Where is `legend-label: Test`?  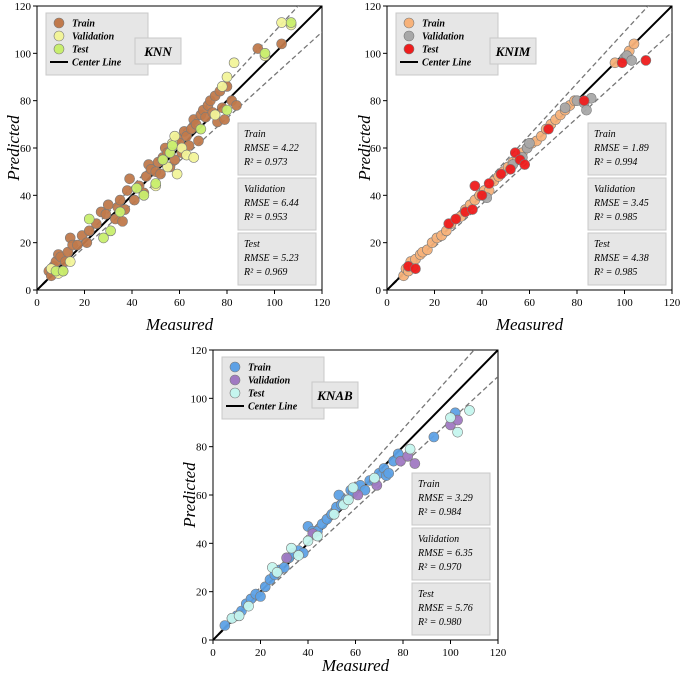
legend-label: Test is located at coordinates (257, 394).